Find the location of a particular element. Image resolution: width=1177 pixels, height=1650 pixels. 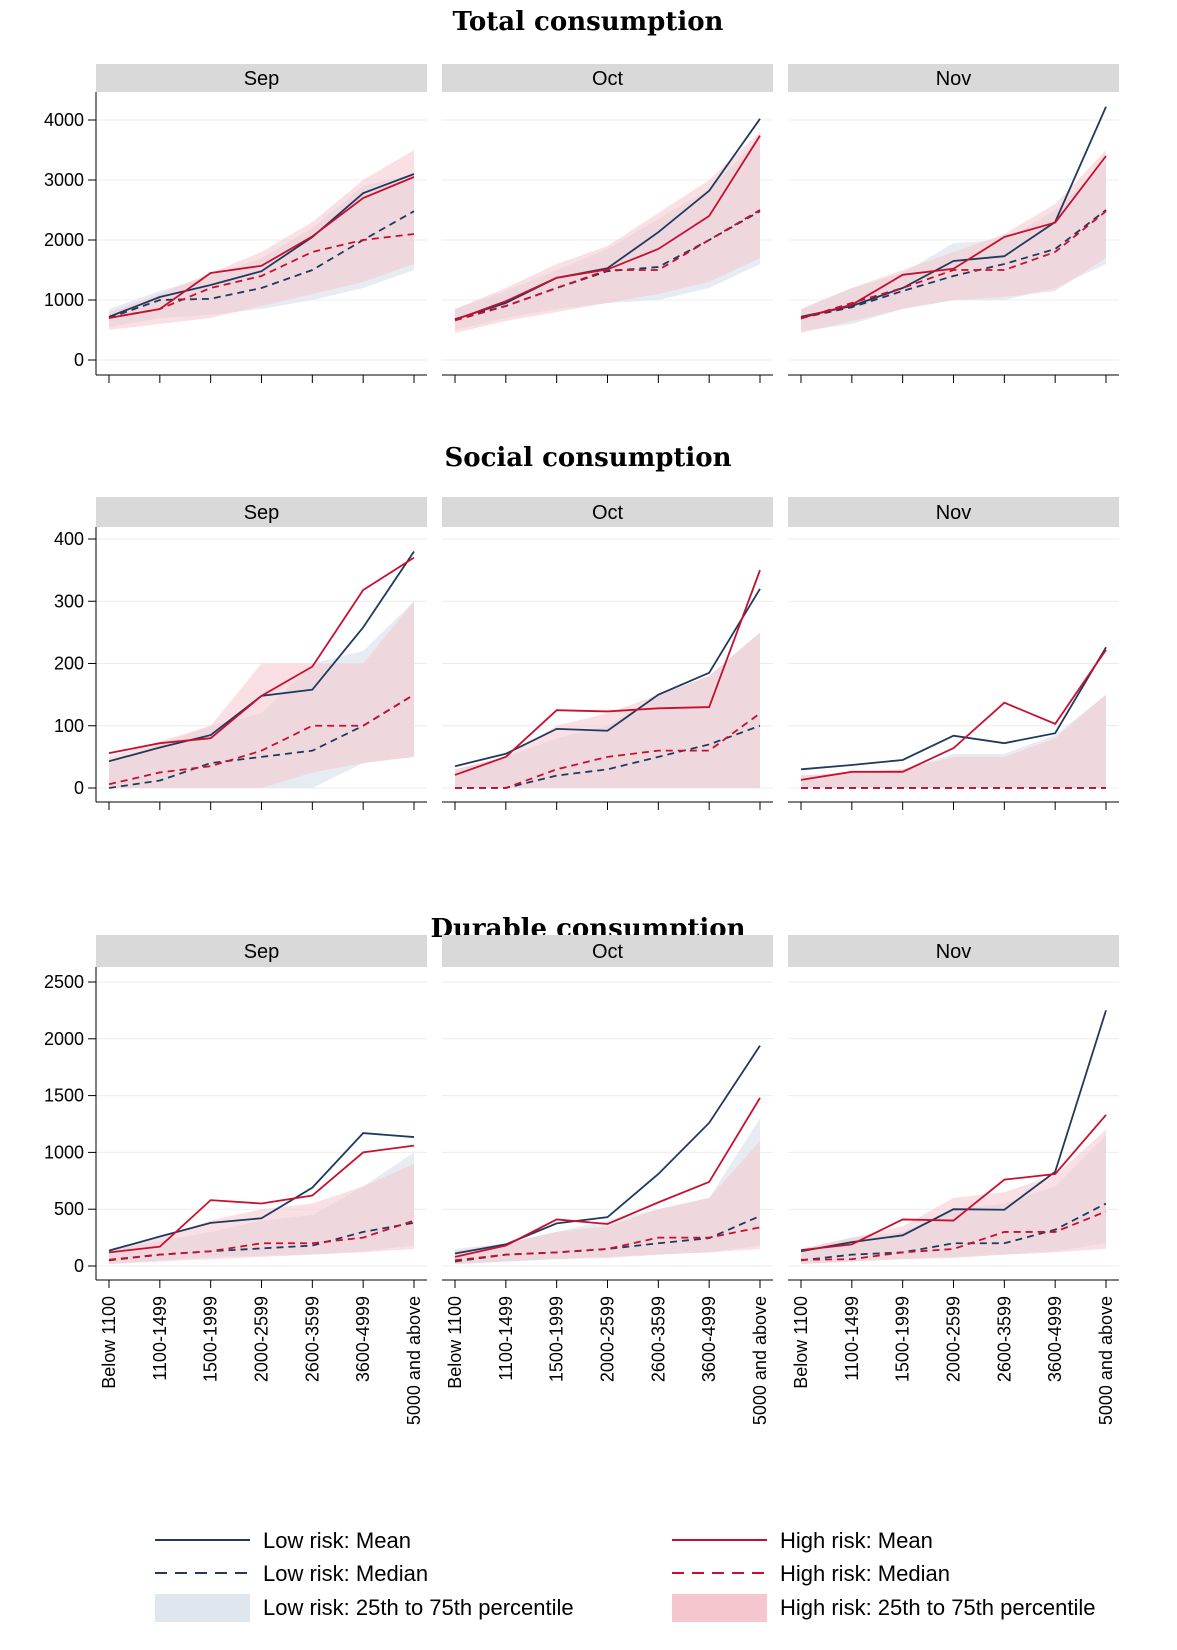

panel-title-total: Total consumption is located at coordinates (588, 22).